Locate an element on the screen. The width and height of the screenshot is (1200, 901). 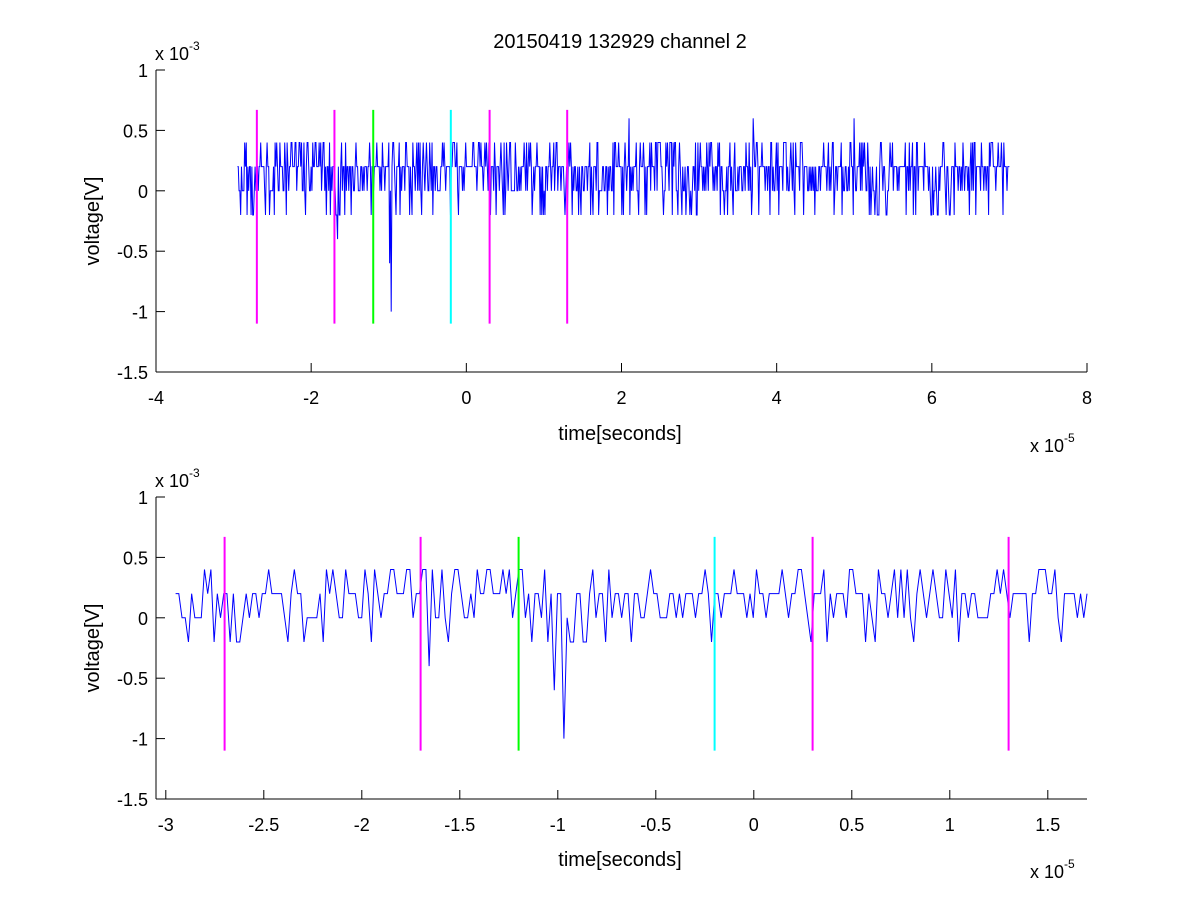
bottom-plot-y-tick-label: 1 is located at coordinates (143, 498).